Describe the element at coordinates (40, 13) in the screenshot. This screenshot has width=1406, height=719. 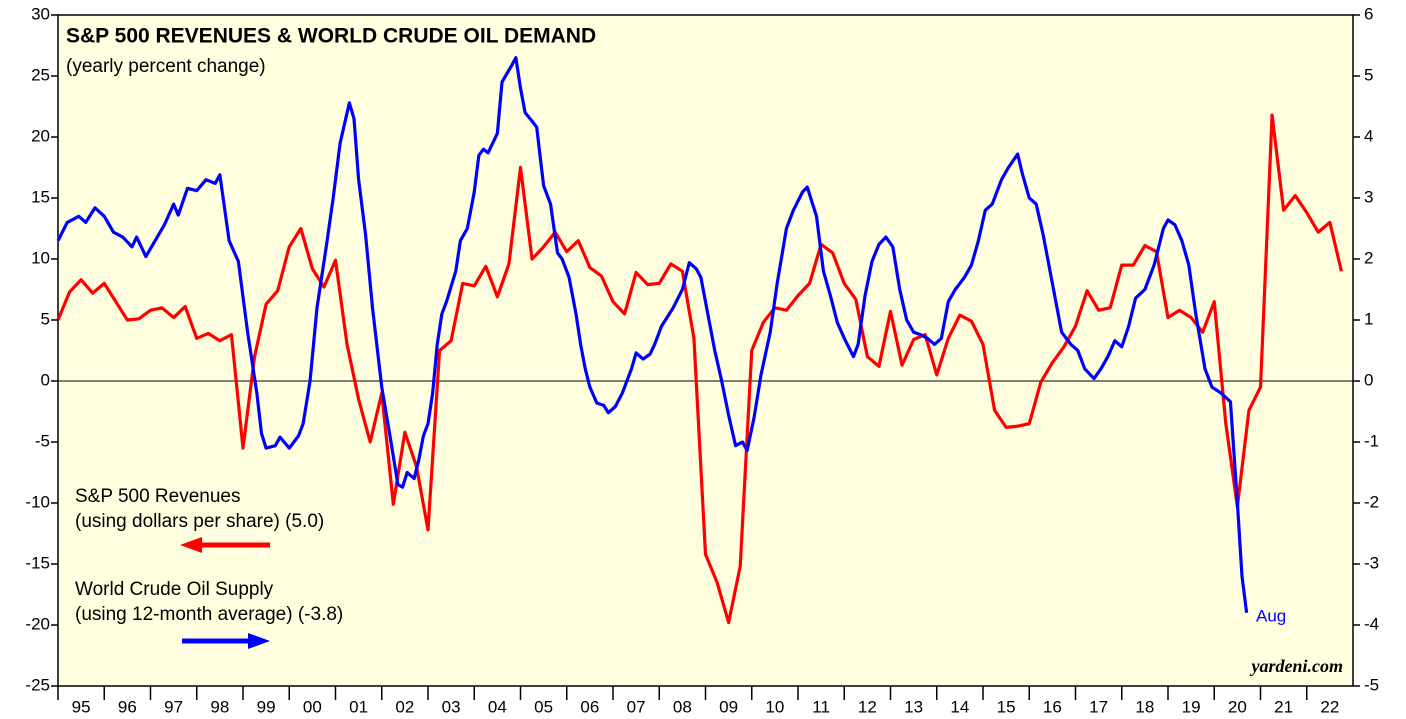
I see `y-tick-label: 30` at that location.